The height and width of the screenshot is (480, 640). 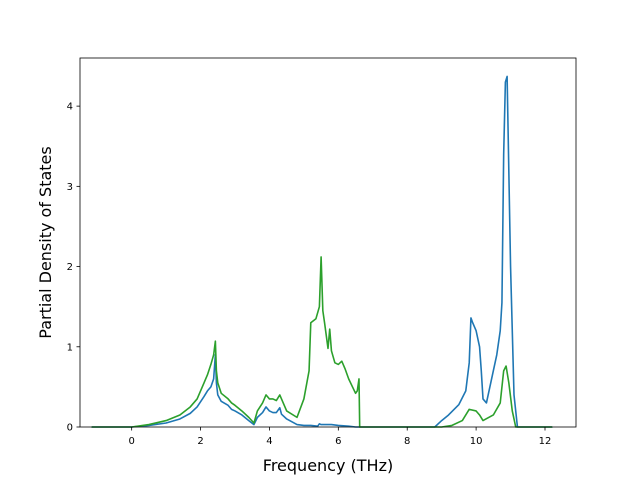 I want to click on x-tick-label: 12, so click(x=545, y=441).